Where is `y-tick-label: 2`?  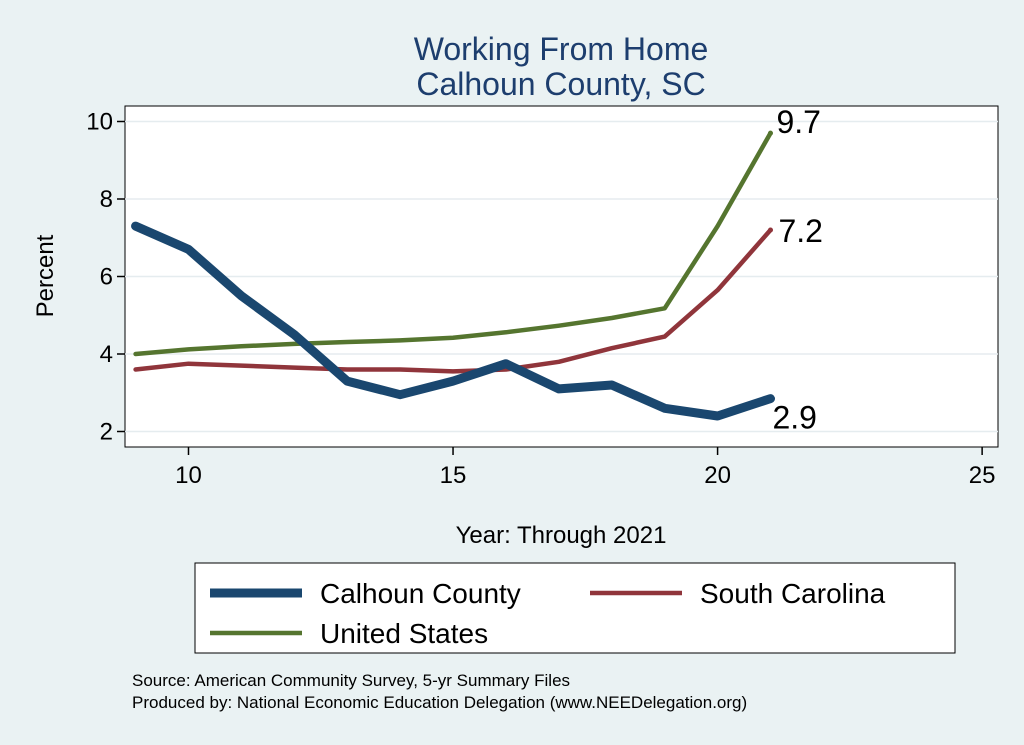
y-tick-label: 2 is located at coordinates (106, 432).